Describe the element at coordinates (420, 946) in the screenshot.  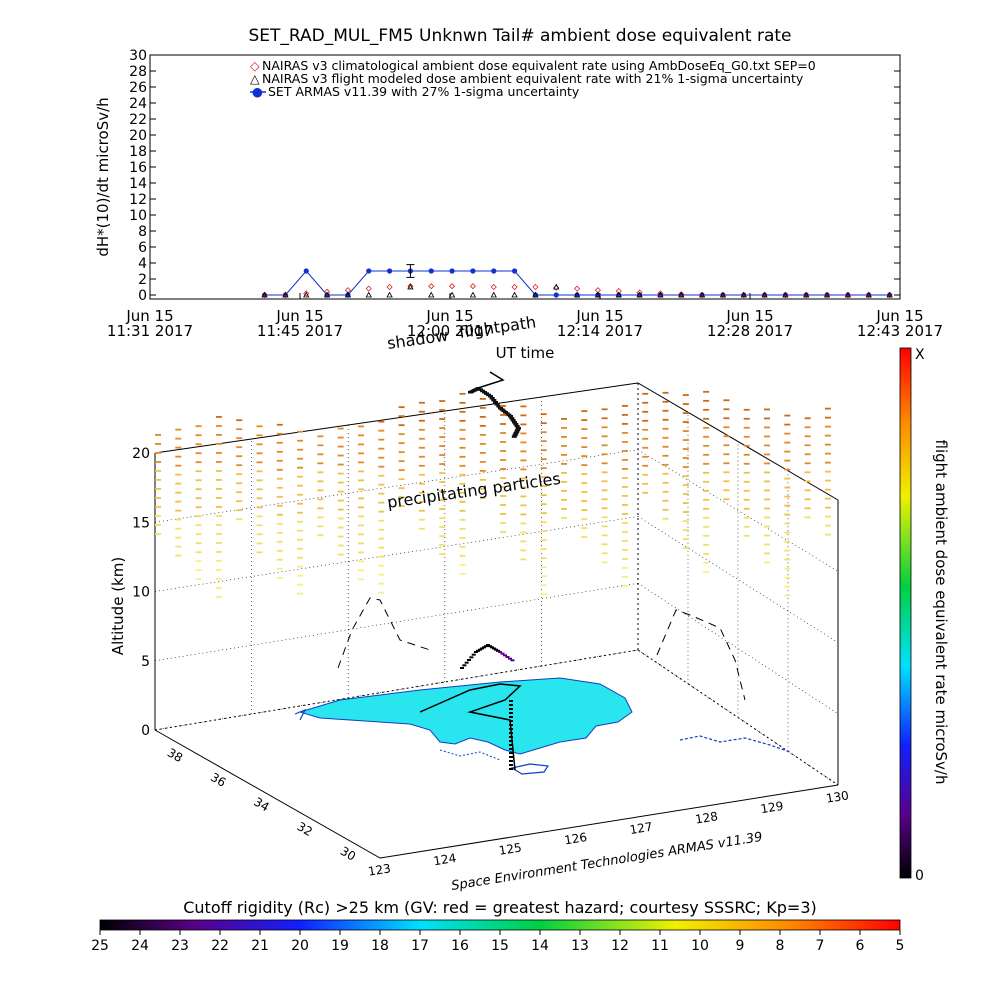
I see `colorbar-tick-label: 17` at that location.